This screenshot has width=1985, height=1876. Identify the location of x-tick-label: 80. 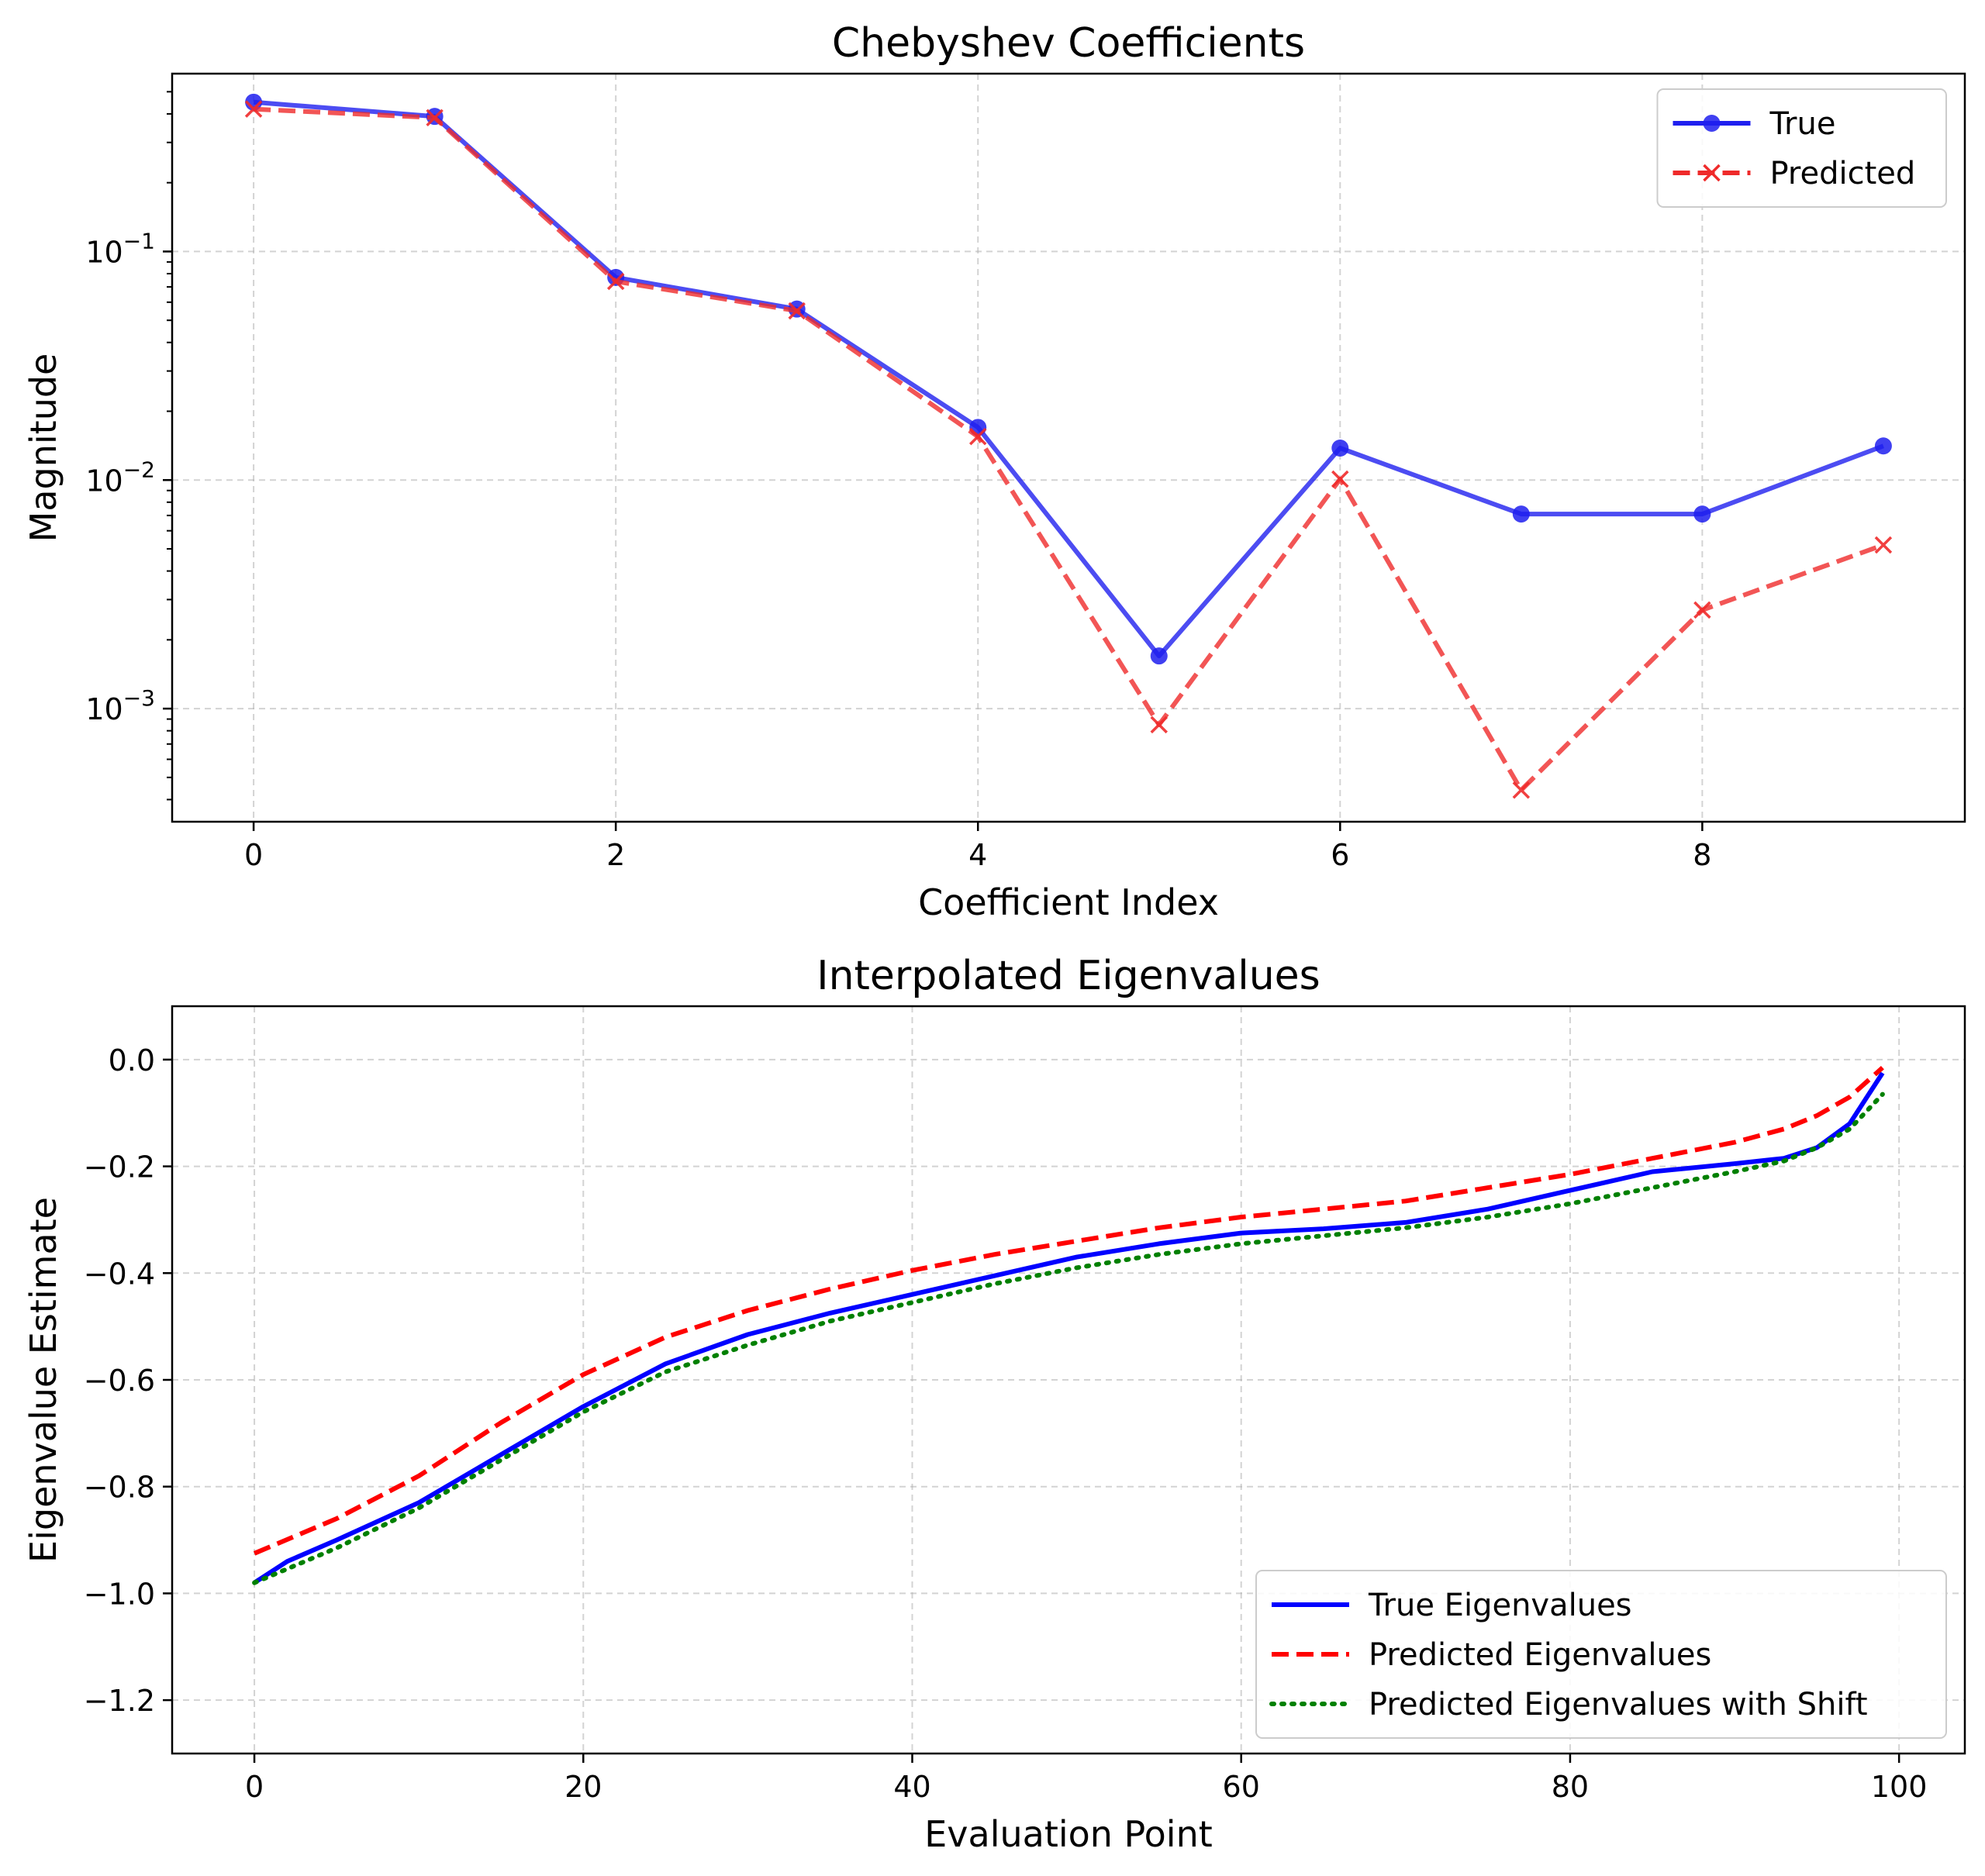
(1570, 1787).